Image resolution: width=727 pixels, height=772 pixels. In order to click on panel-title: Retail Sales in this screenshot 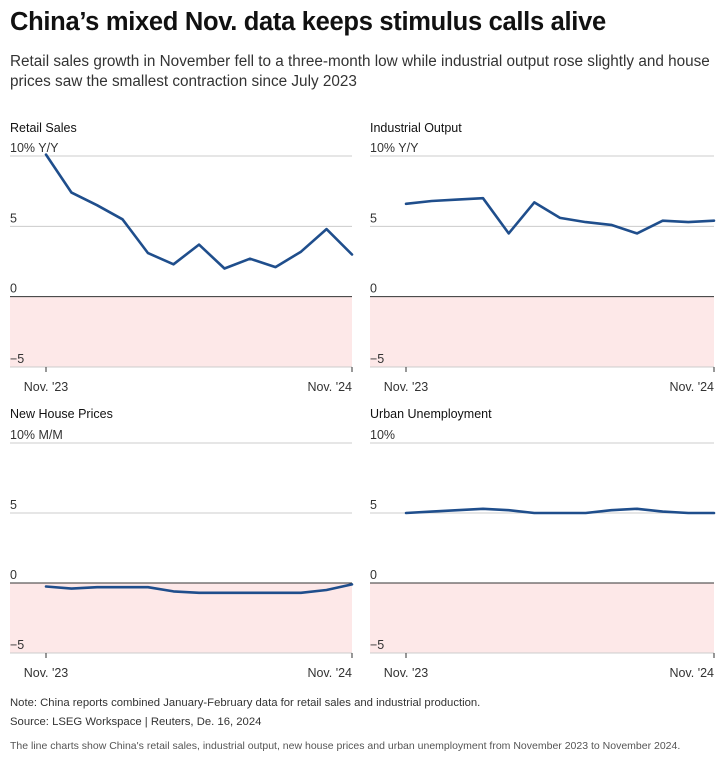, I will do `click(43, 128)`.